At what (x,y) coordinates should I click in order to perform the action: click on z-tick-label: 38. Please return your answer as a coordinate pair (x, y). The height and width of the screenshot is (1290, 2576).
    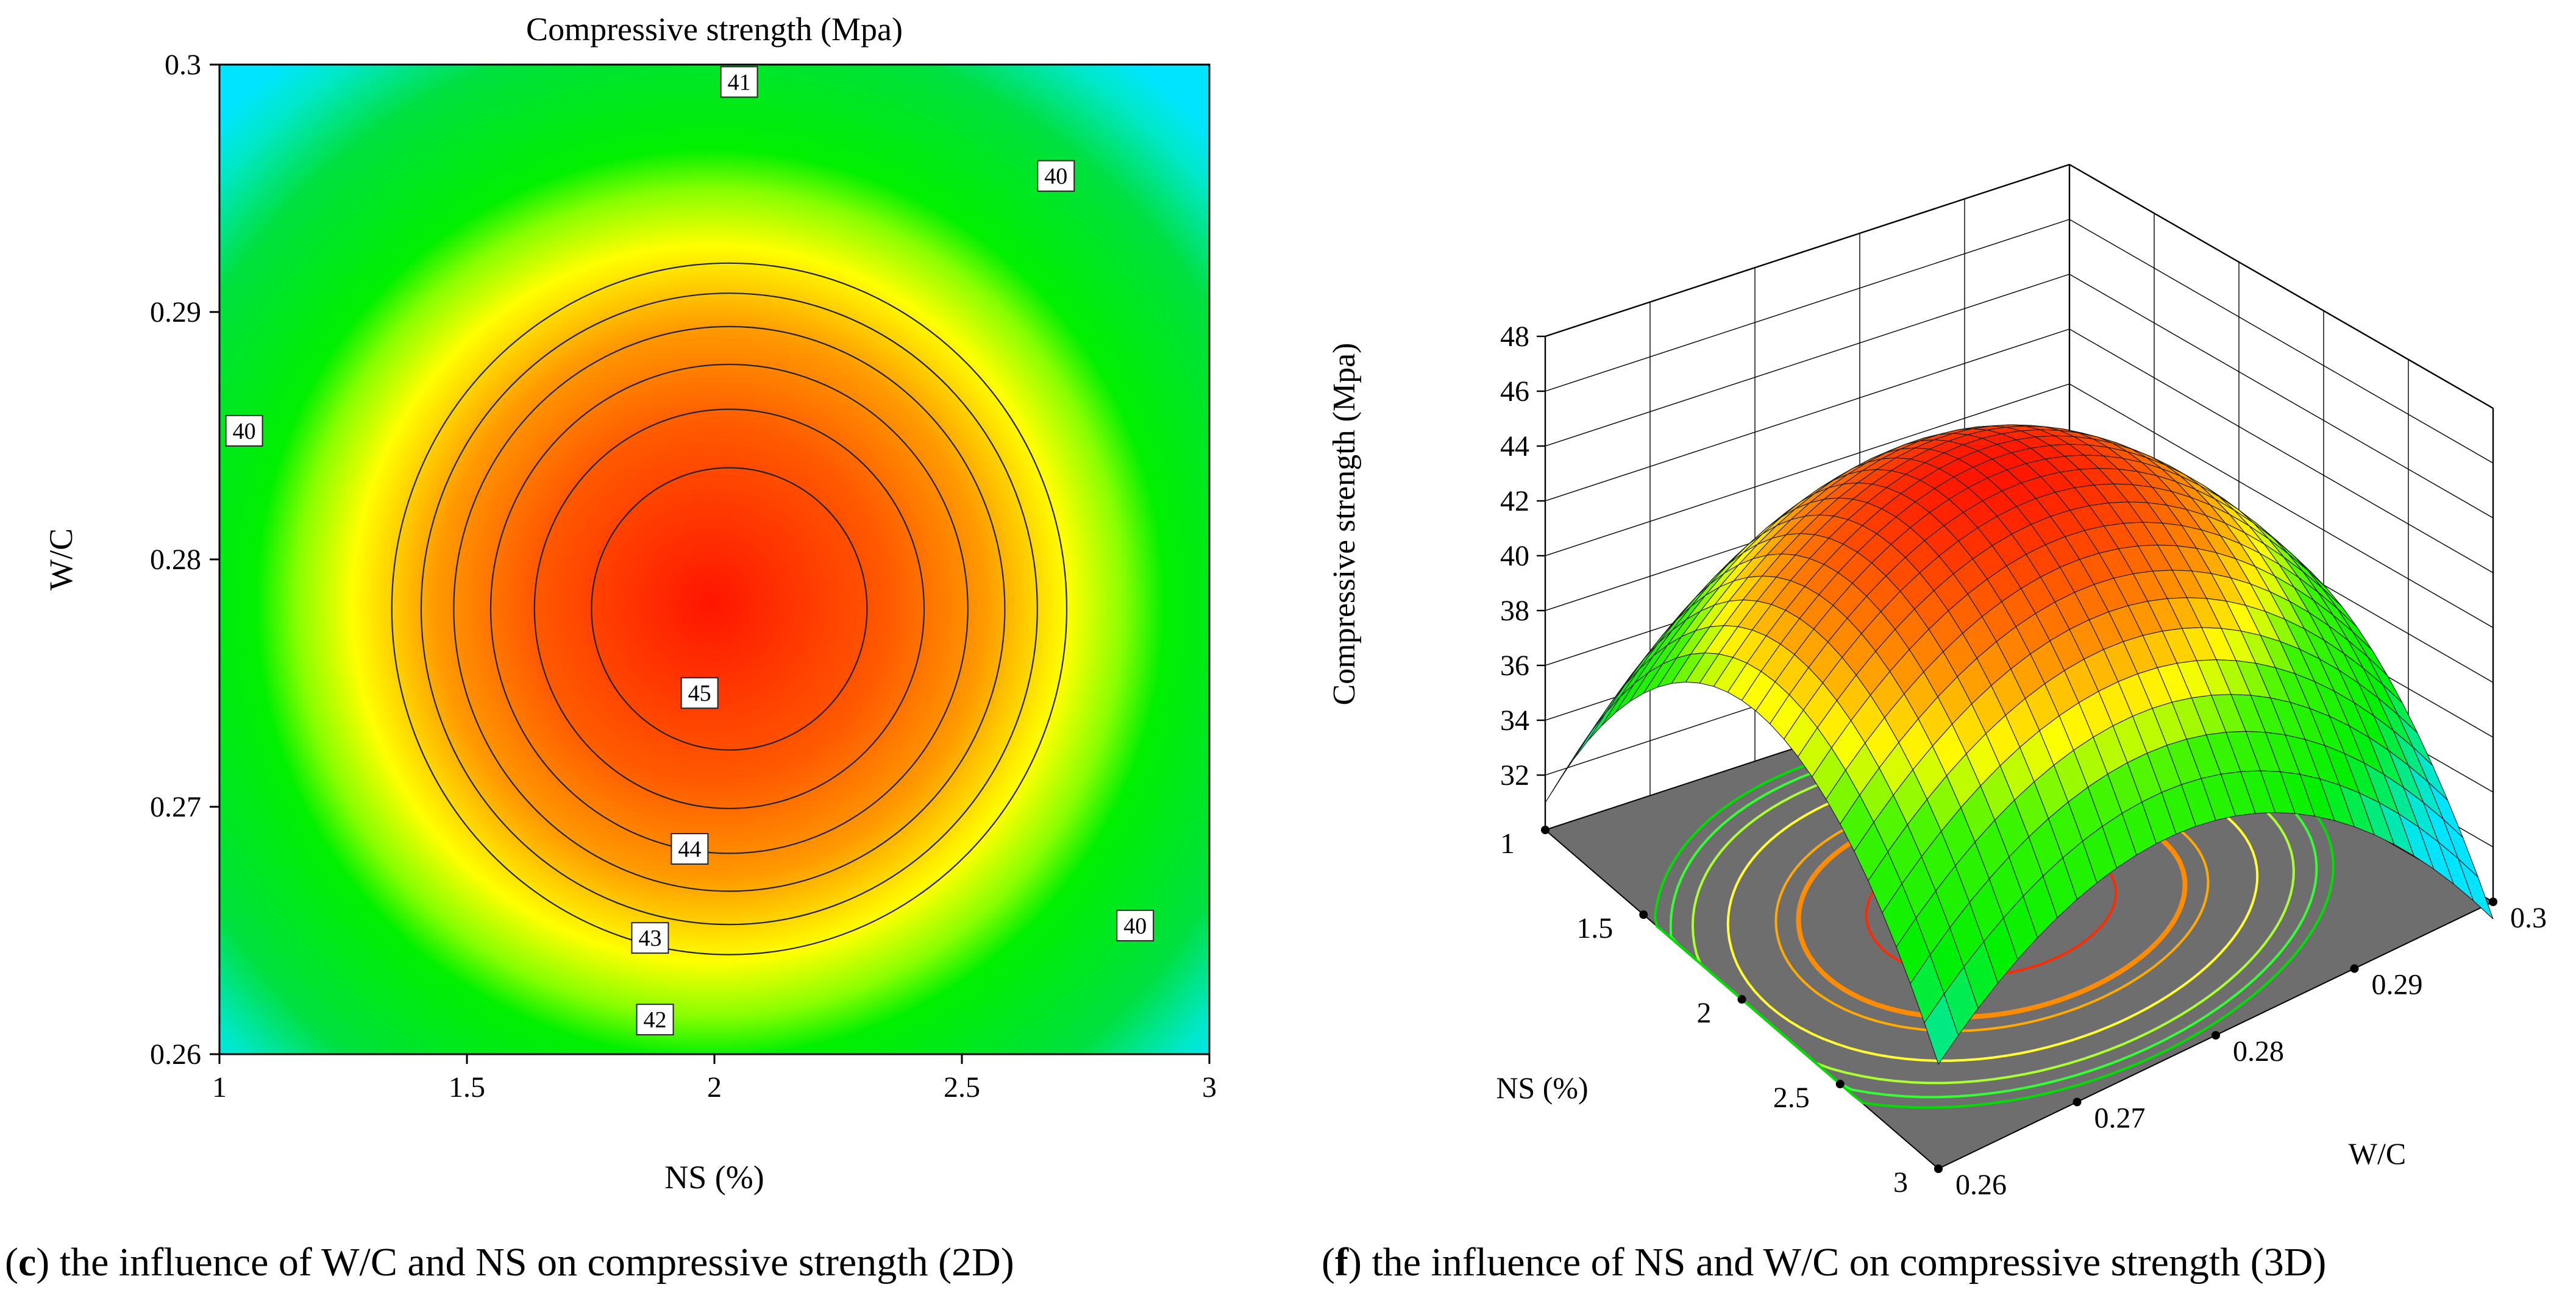
    Looking at the image, I should click on (1514, 611).